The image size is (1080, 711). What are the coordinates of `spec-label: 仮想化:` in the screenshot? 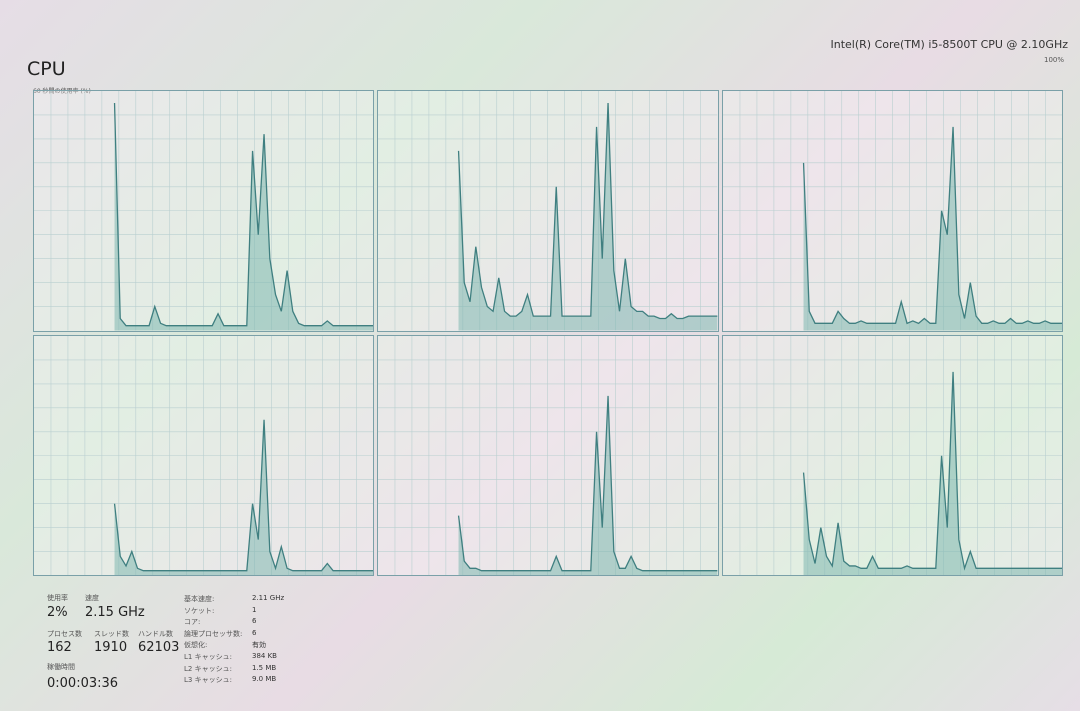 It's located at (196, 645).